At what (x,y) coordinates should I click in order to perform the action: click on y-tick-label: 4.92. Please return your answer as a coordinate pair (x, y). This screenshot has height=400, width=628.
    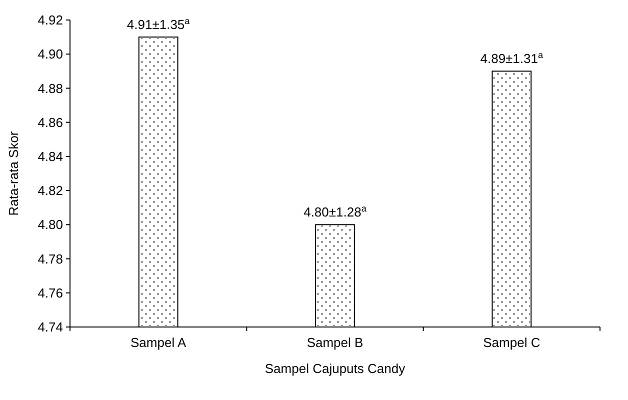
    Looking at the image, I should click on (50, 20).